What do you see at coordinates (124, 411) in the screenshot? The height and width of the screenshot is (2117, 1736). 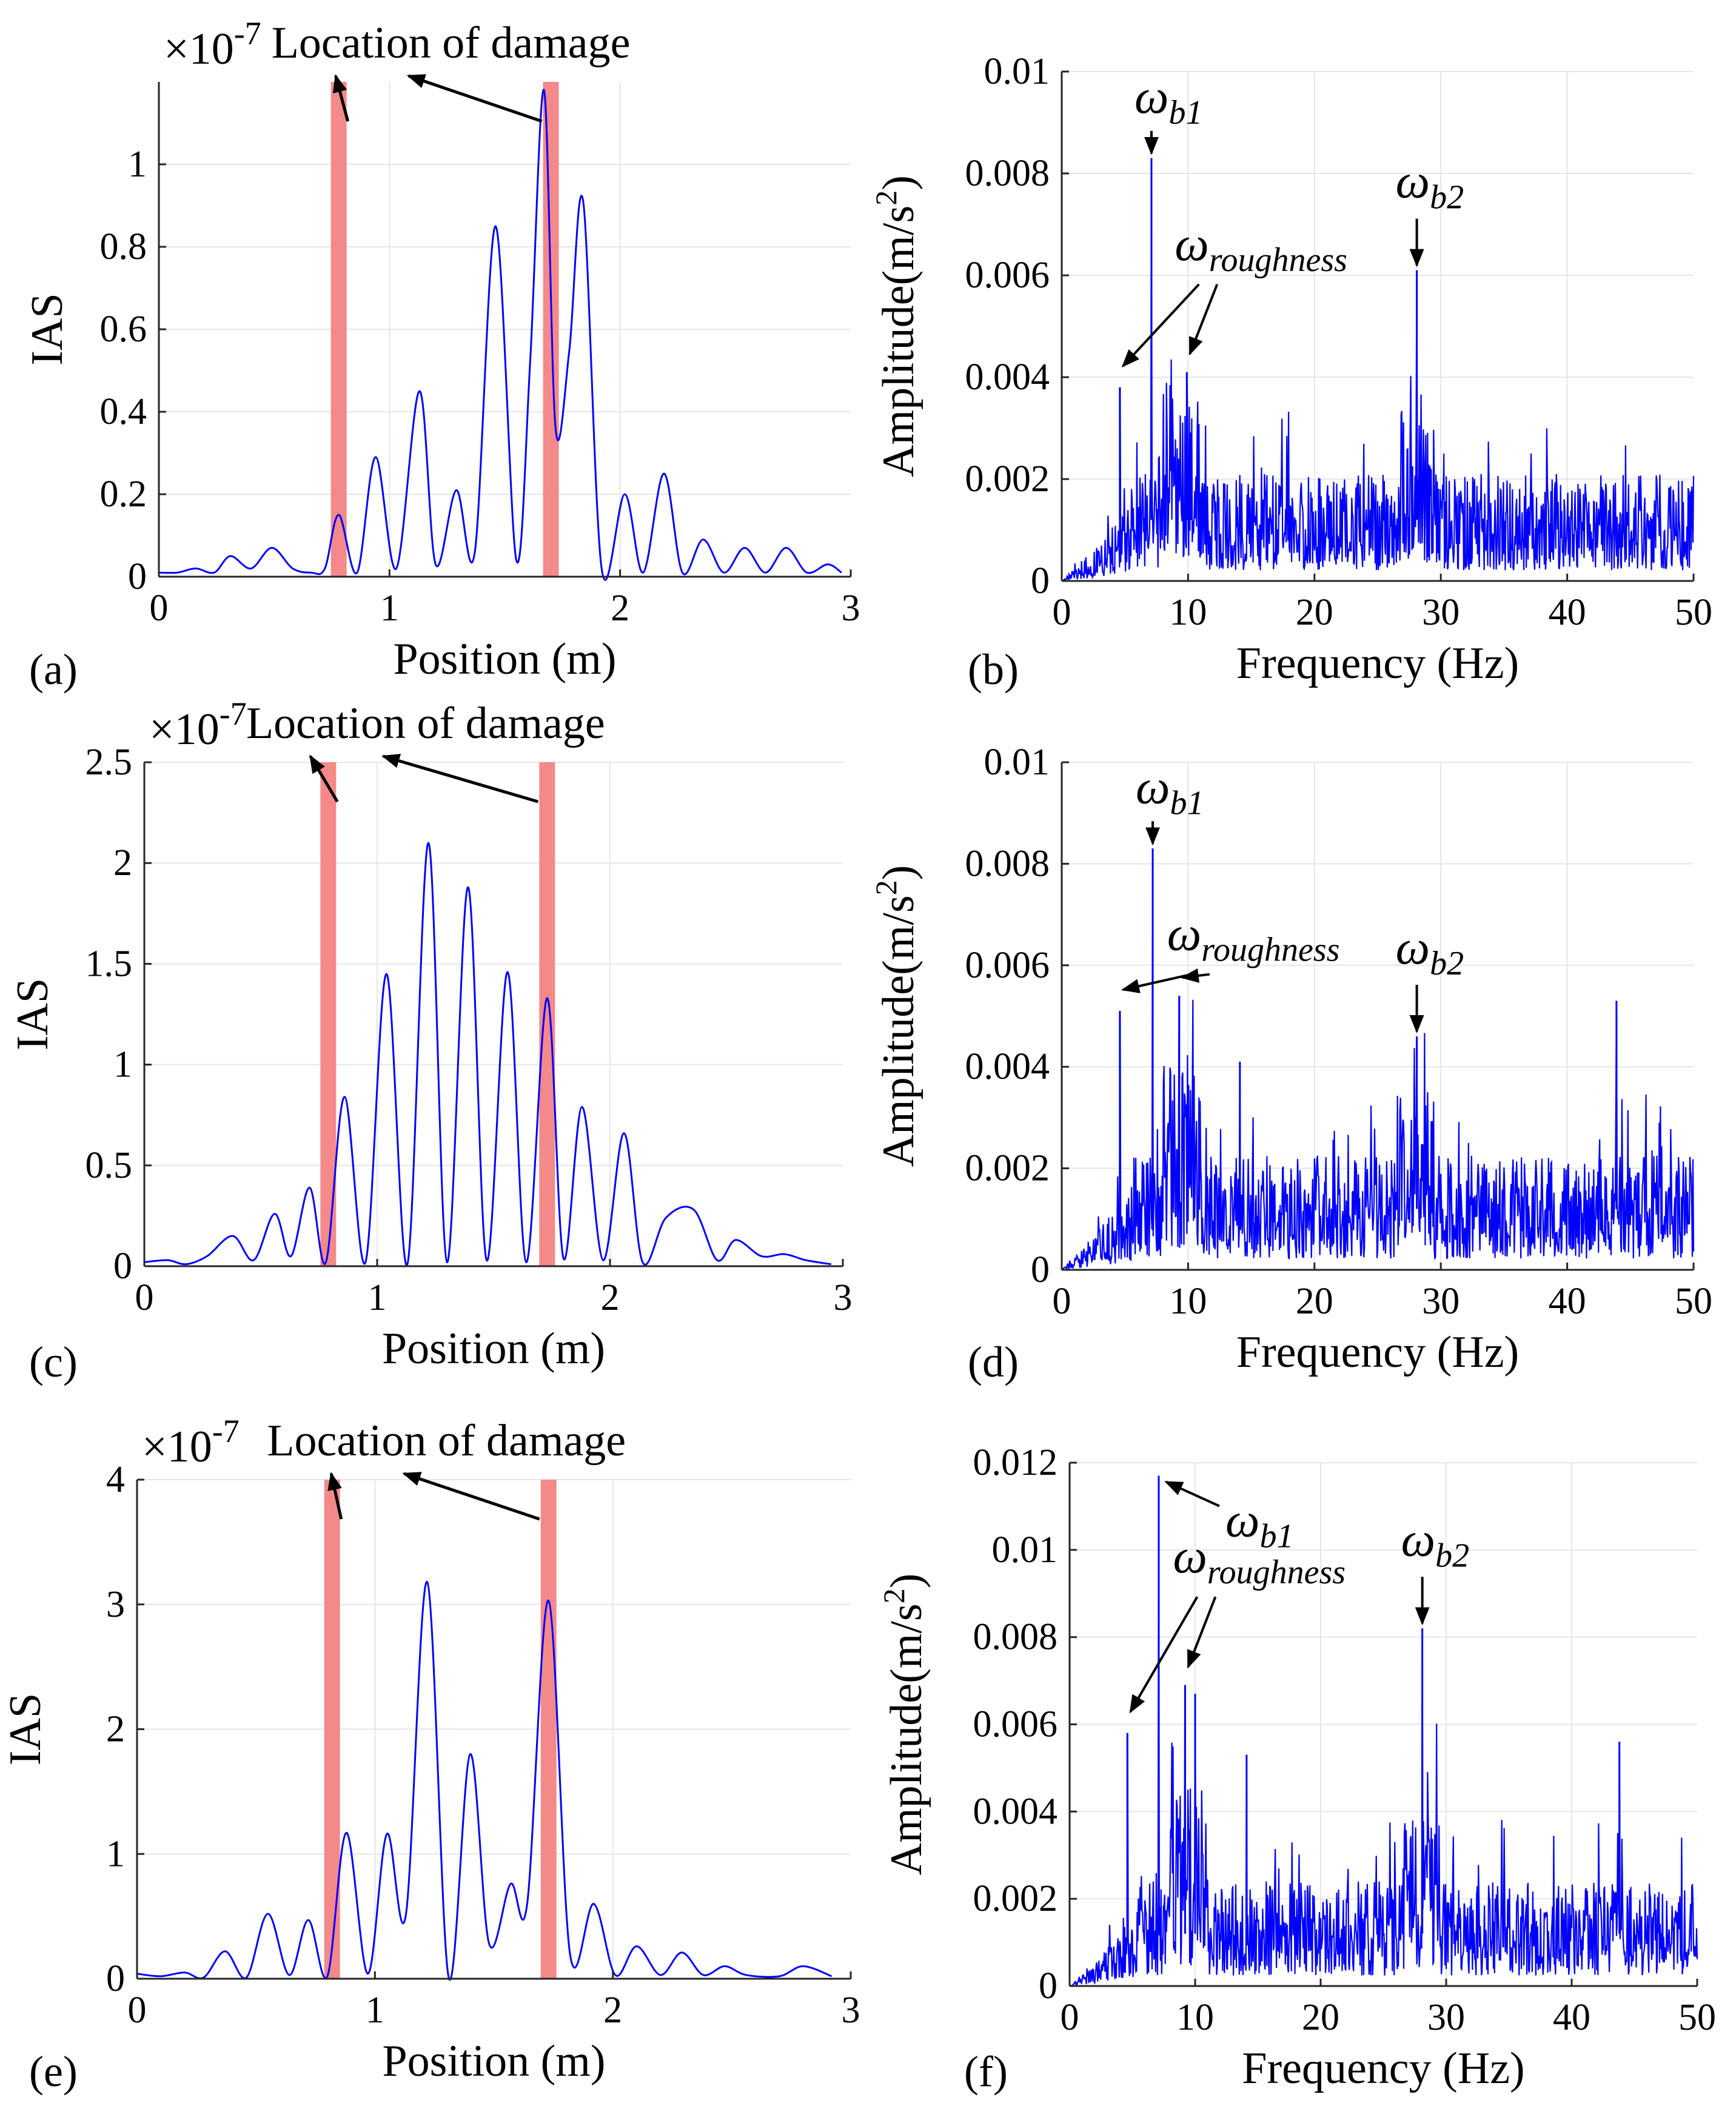 I see `y-tick-label: 0.4` at bounding box center [124, 411].